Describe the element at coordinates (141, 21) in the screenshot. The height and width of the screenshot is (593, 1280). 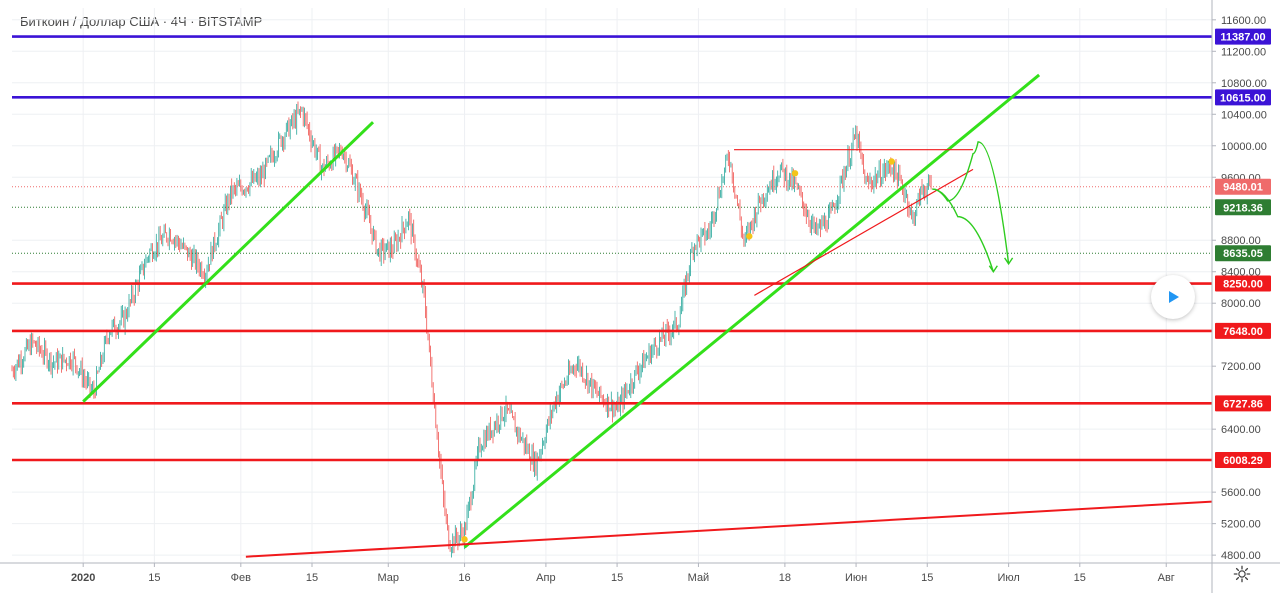
I see `chart-title: Биткоин / Доллар США · 4Ч · BITSTAMP` at that location.